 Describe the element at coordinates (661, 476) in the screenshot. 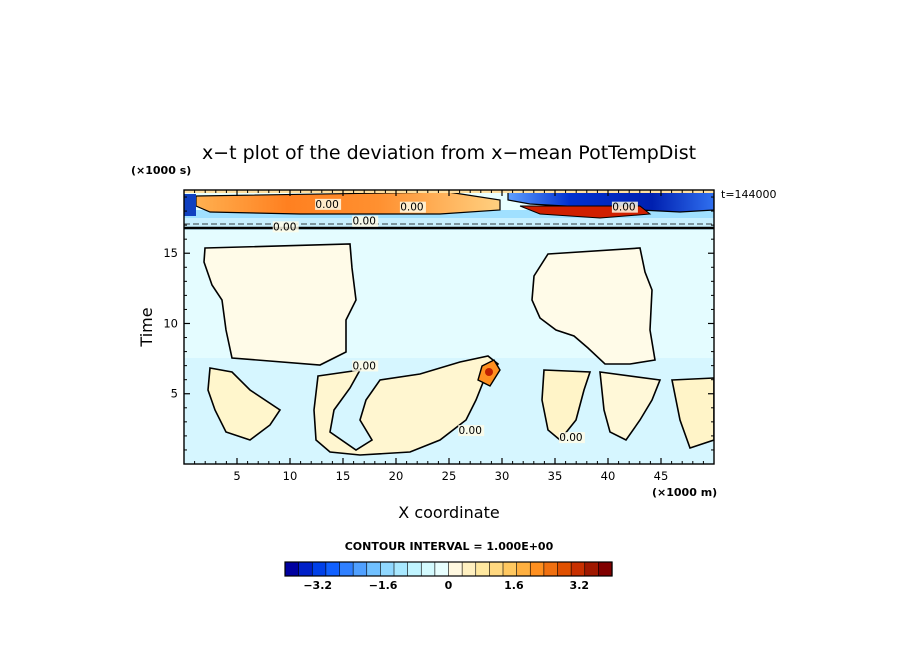

I see `x-tick-label: 45` at that location.